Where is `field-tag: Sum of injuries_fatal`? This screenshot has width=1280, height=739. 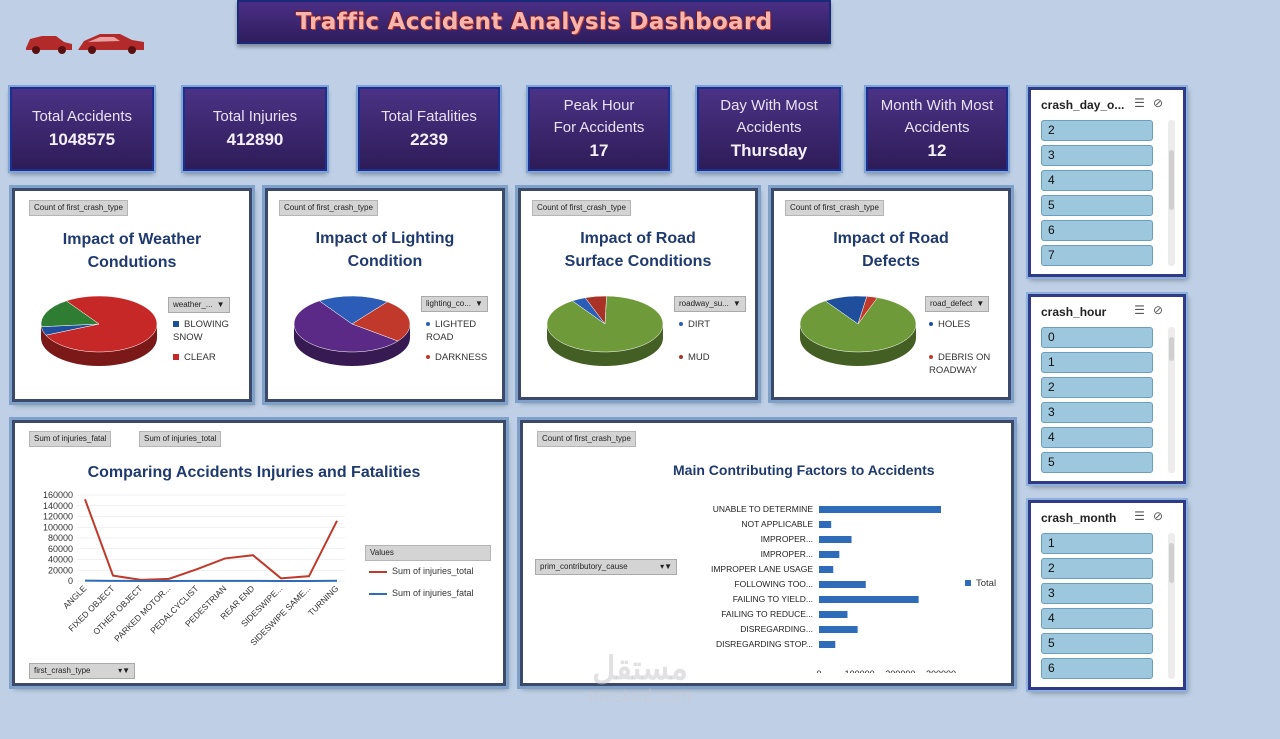 field-tag: Sum of injuries_fatal is located at coordinates (70, 439).